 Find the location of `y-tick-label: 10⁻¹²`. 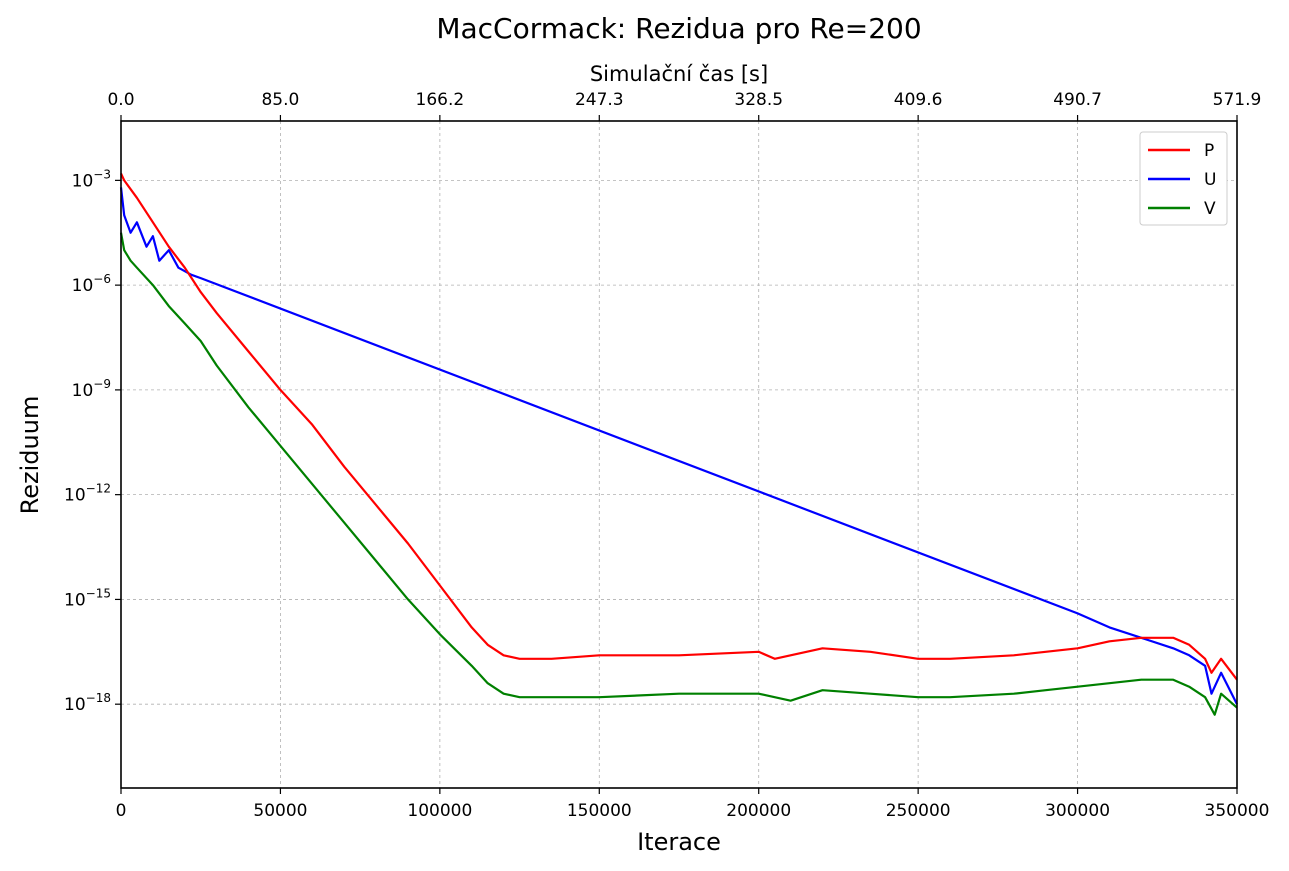

y-tick-label: 10⁻¹² is located at coordinates (87, 494).